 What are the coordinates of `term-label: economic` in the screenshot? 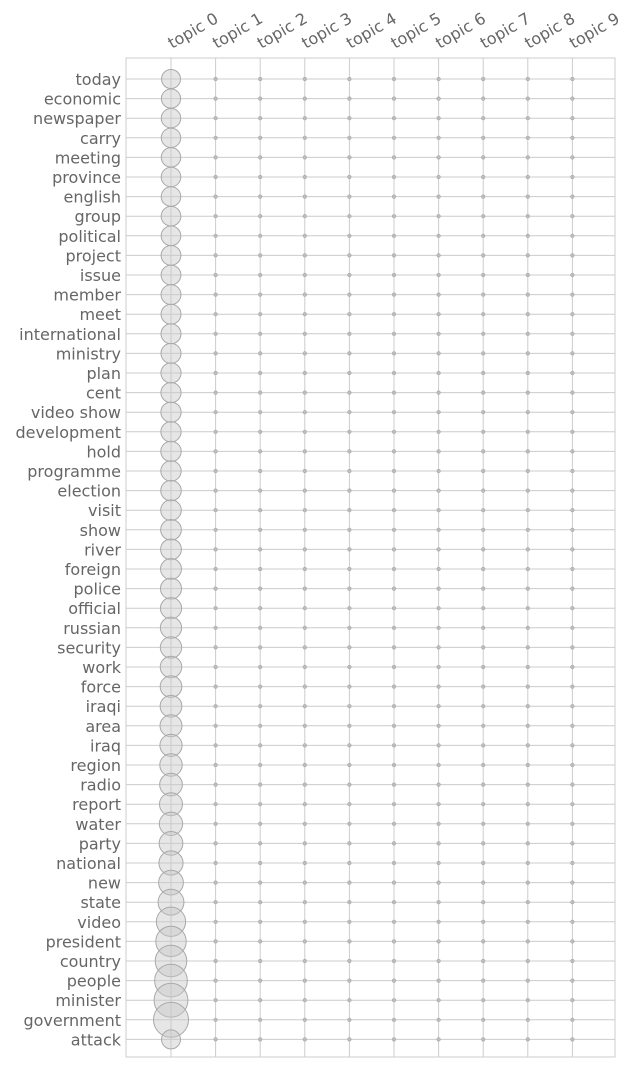 It's located at (82, 99).